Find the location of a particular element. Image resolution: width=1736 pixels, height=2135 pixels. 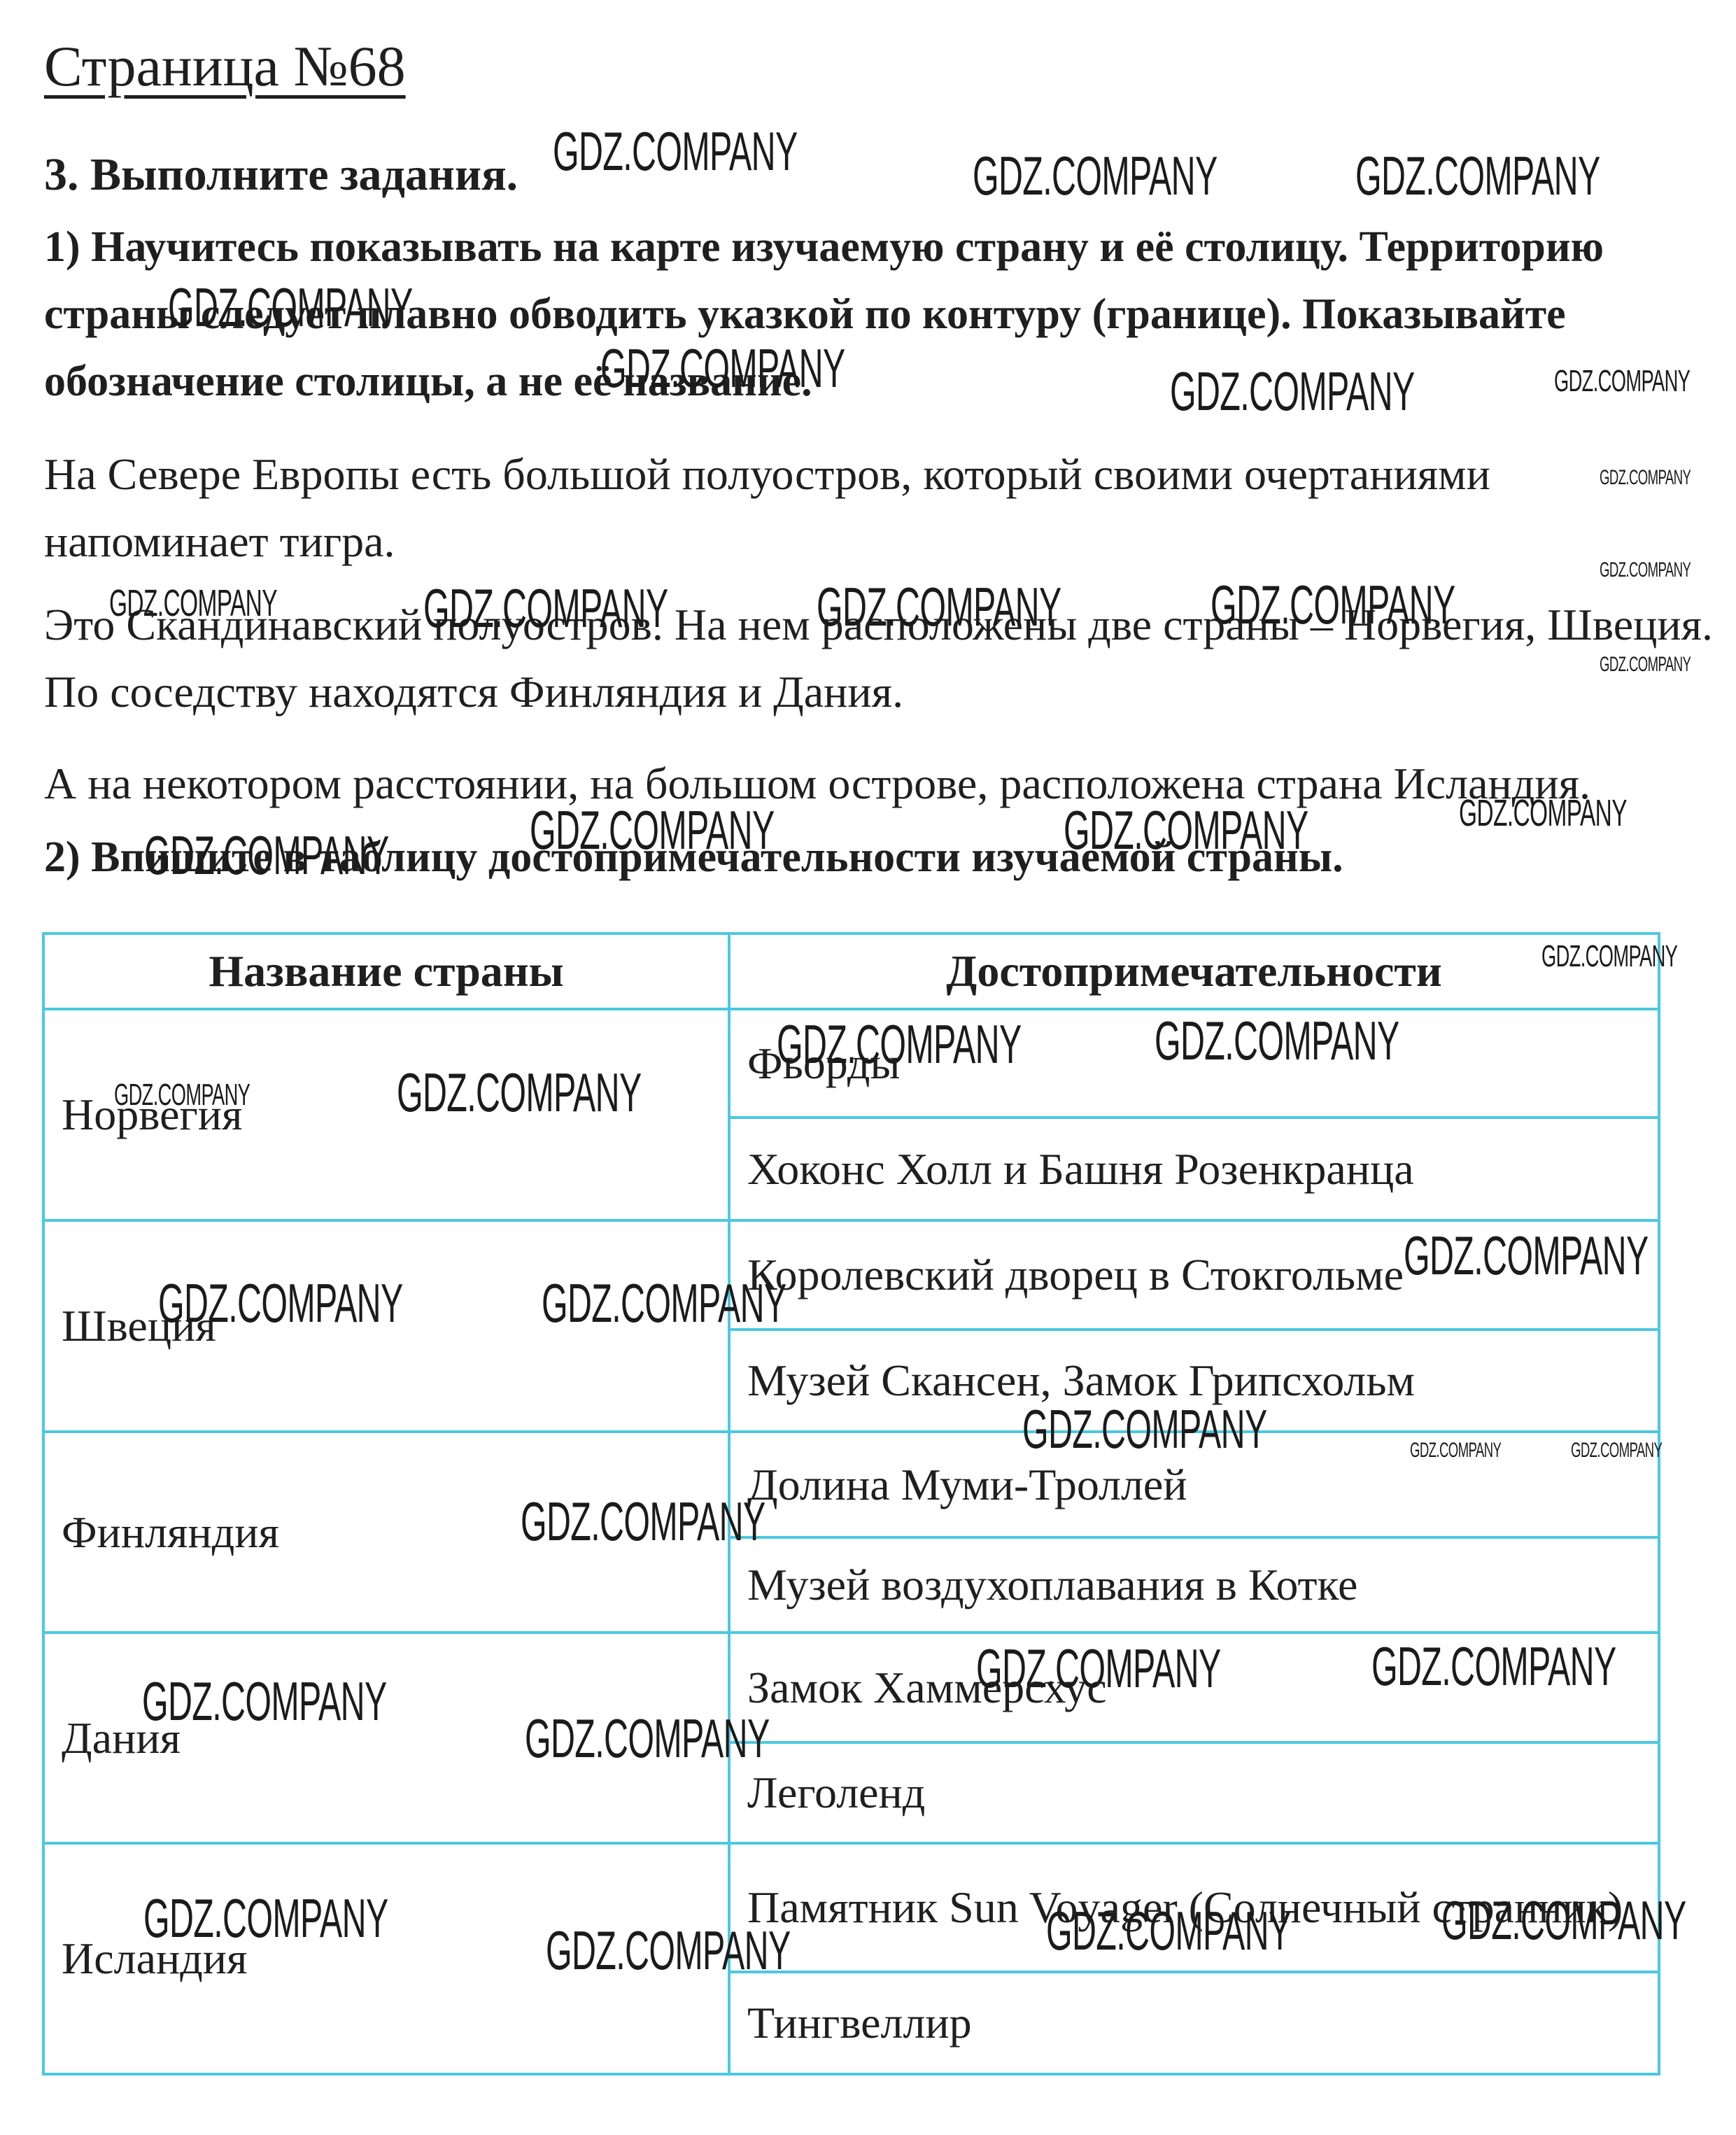

attraction-cell: Музей Скансен, Замок Грипсхольм is located at coordinates (1194, 1379).